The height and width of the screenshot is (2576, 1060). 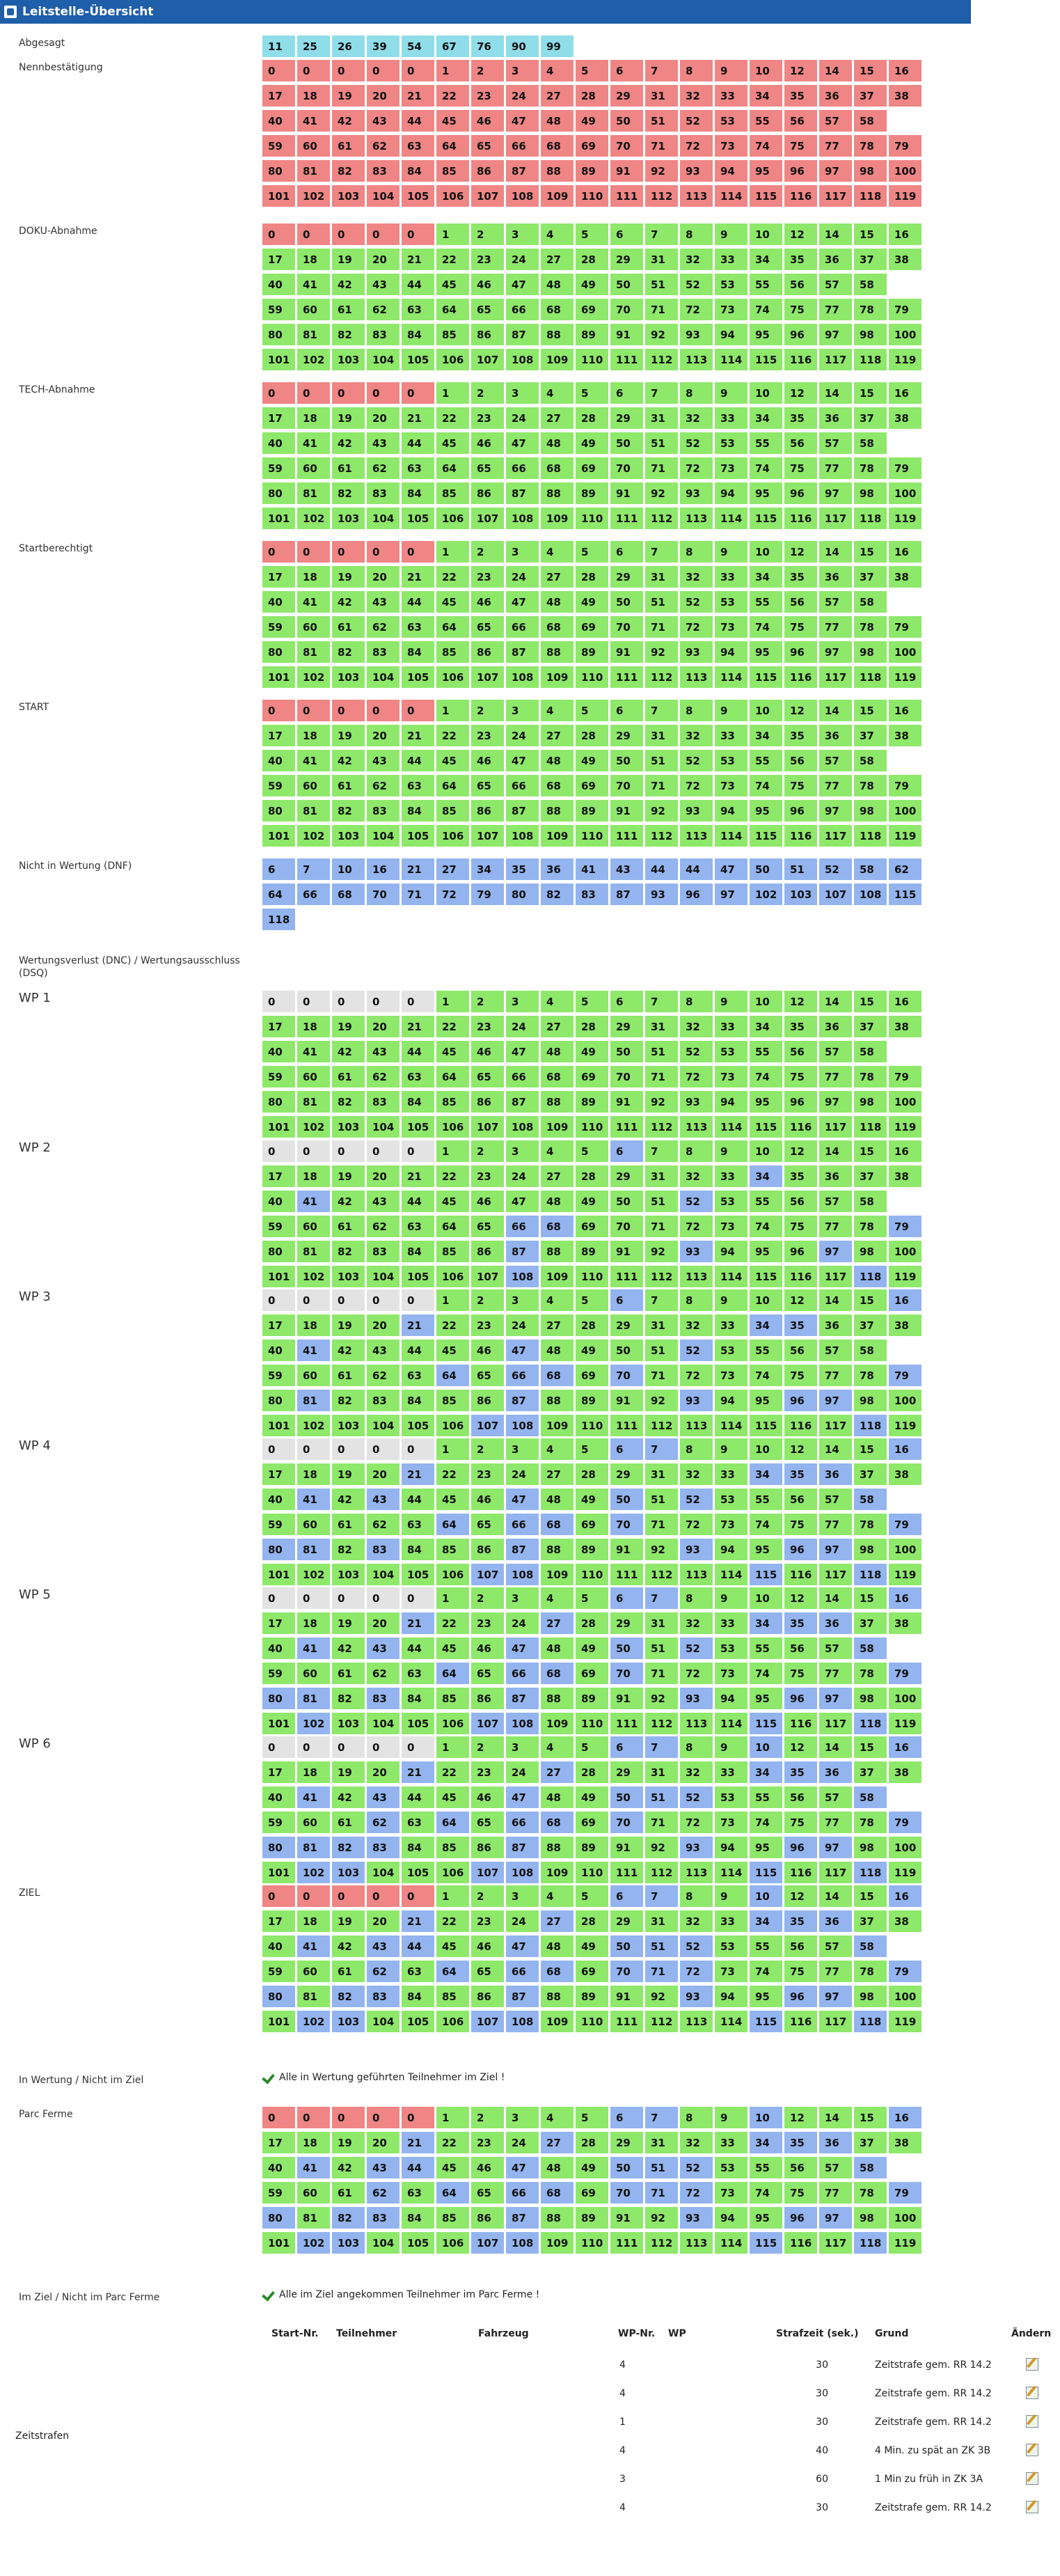 I want to click on start-number-cell: 5, so click(x=592, y=393).